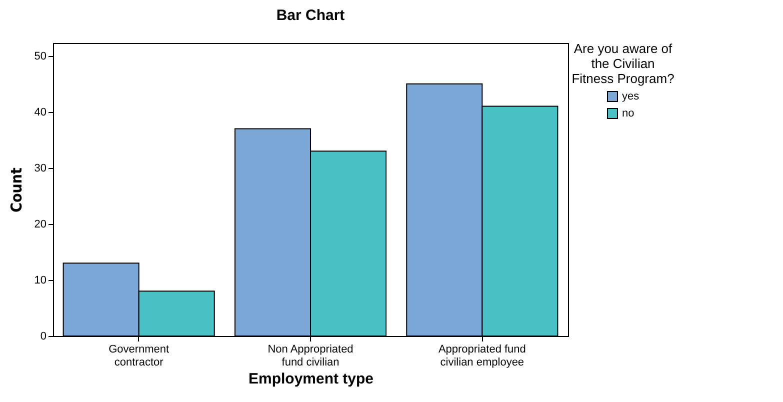 The width and height of the screenshot is (783, 402). What do you see at coordinates (16, 189) in the screenshot?
I see `y-axis-title: Count` at bounding box center [16, 189].